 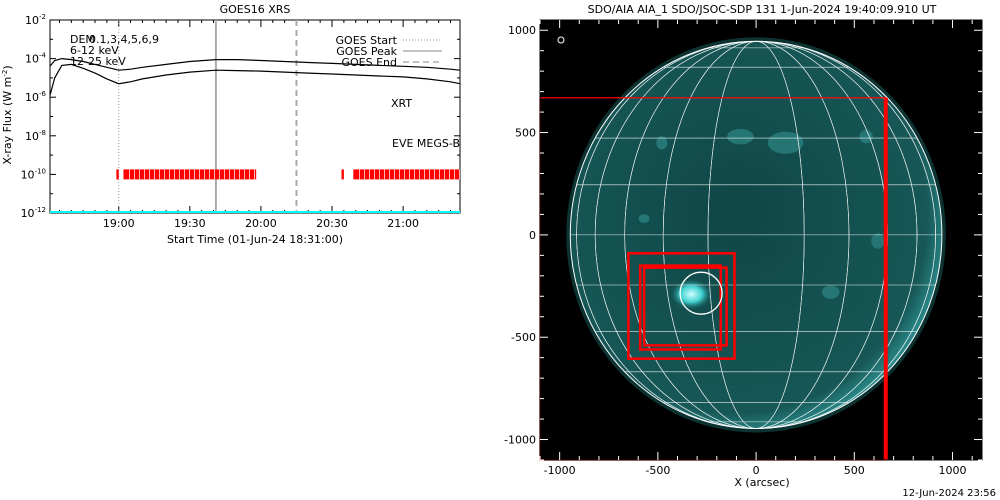 I want to click on legend-label-solid: GOES Peak, so click(x=366, y=51).